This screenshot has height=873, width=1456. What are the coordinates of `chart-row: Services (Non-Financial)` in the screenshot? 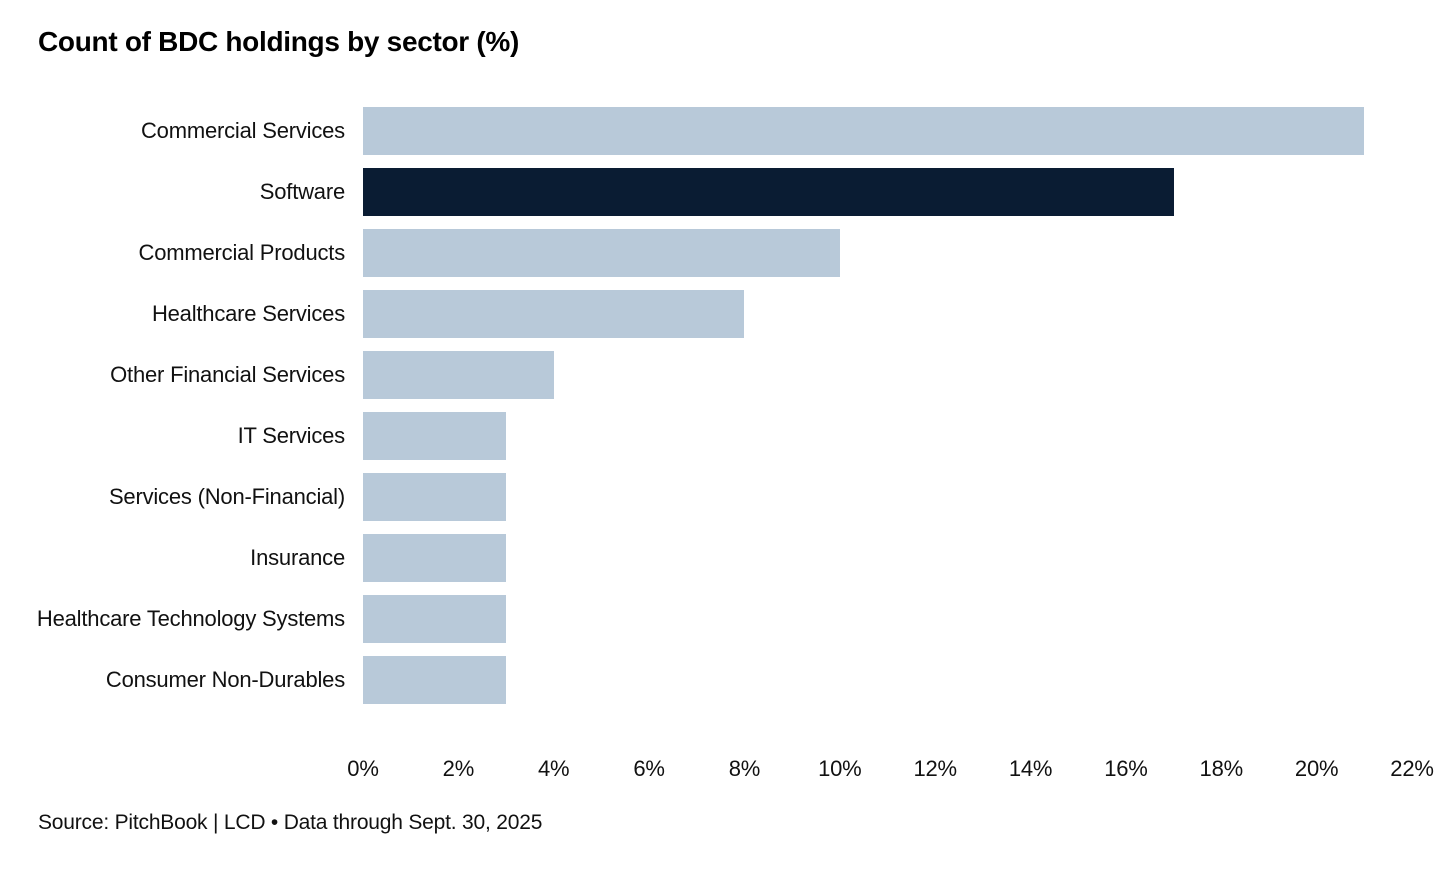 It's located at (706, 503).